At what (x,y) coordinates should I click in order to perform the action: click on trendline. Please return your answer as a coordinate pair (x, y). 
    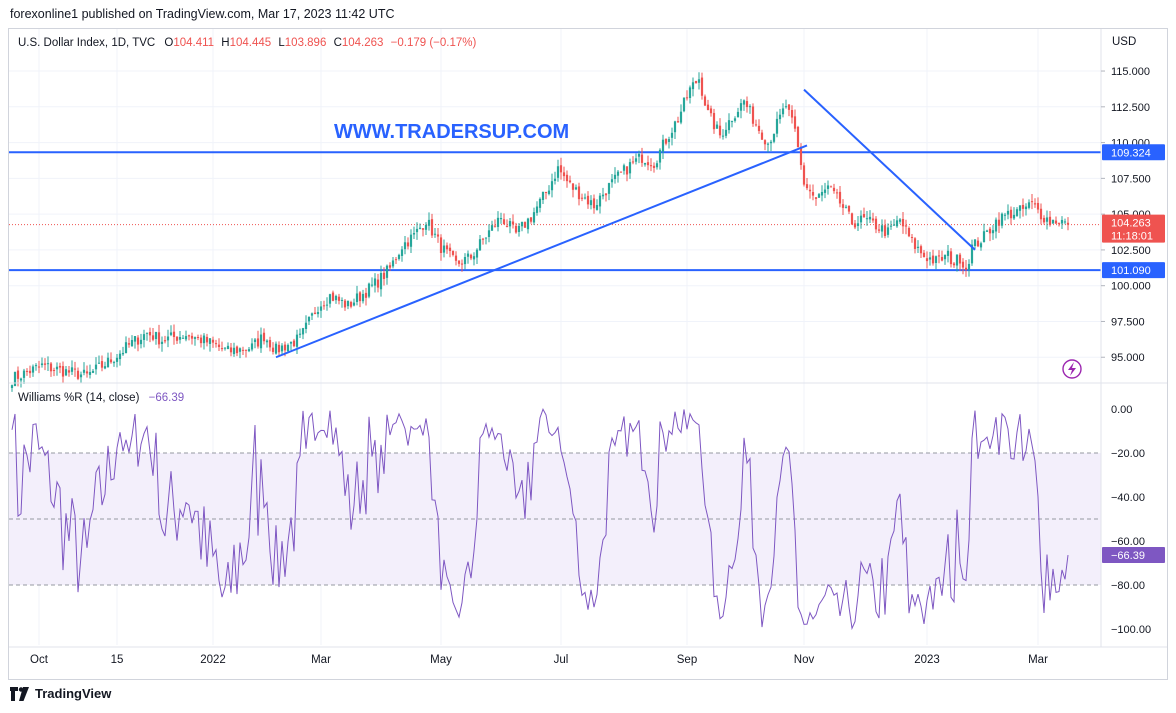
    Looking at the image, I should click on (889, 169).